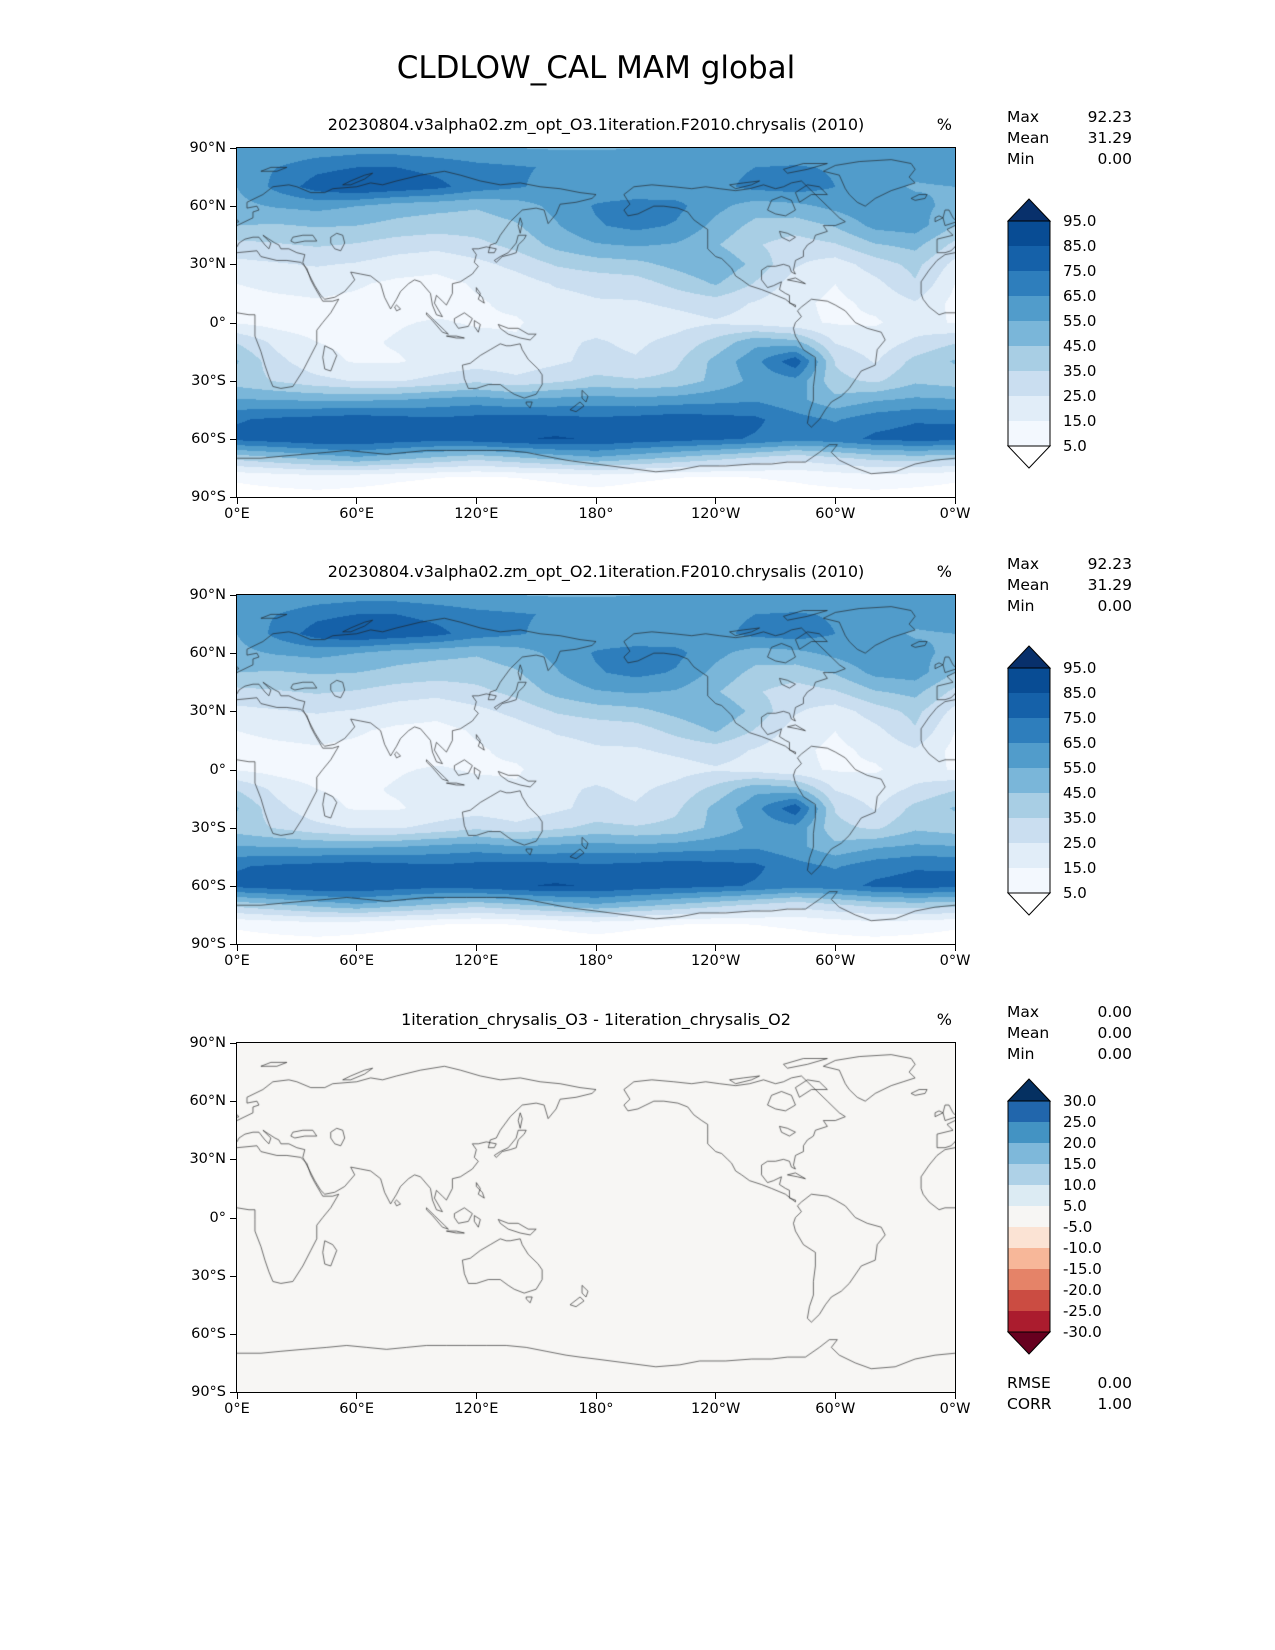 This screenshot has height=1650, width=1275. Describe the element at coordinates (1082, 1248) in the screenshot. I see `colorbar-tick-label: -10.0` at that location.